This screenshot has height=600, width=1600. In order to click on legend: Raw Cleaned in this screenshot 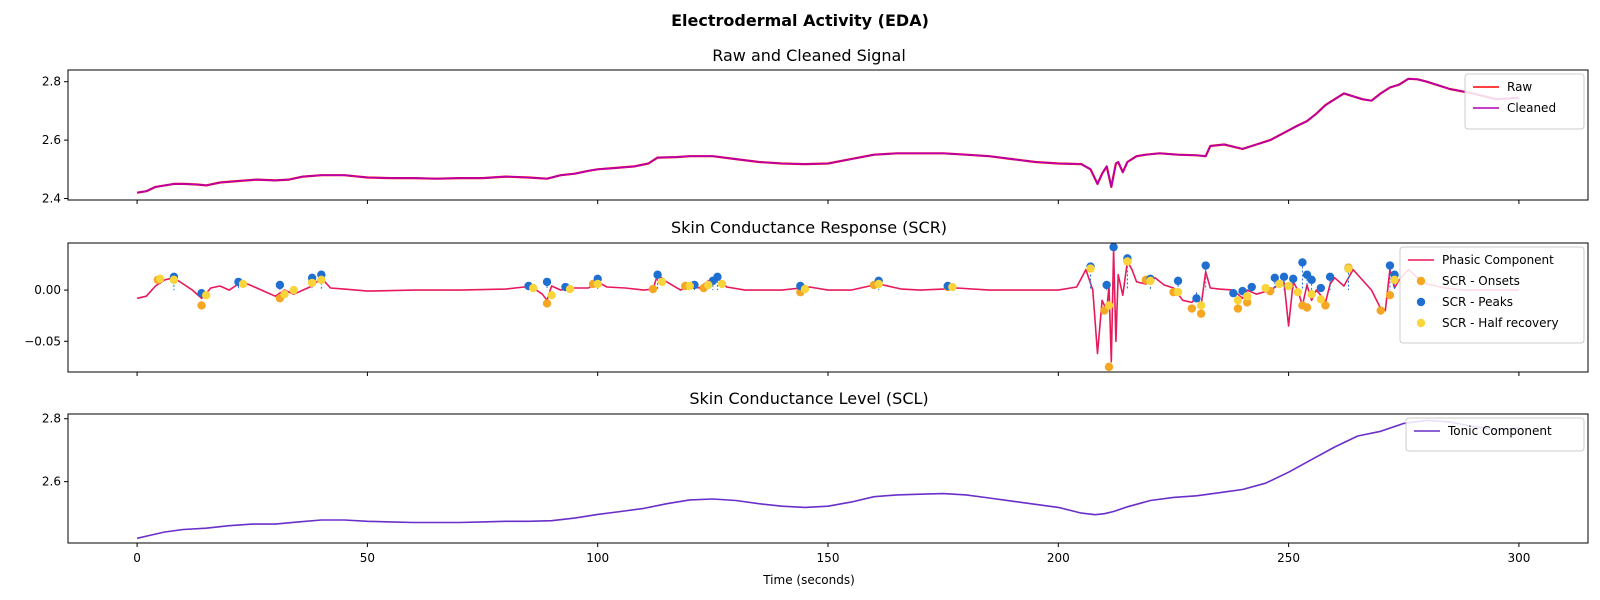, I will do `click(1524, 101)`.